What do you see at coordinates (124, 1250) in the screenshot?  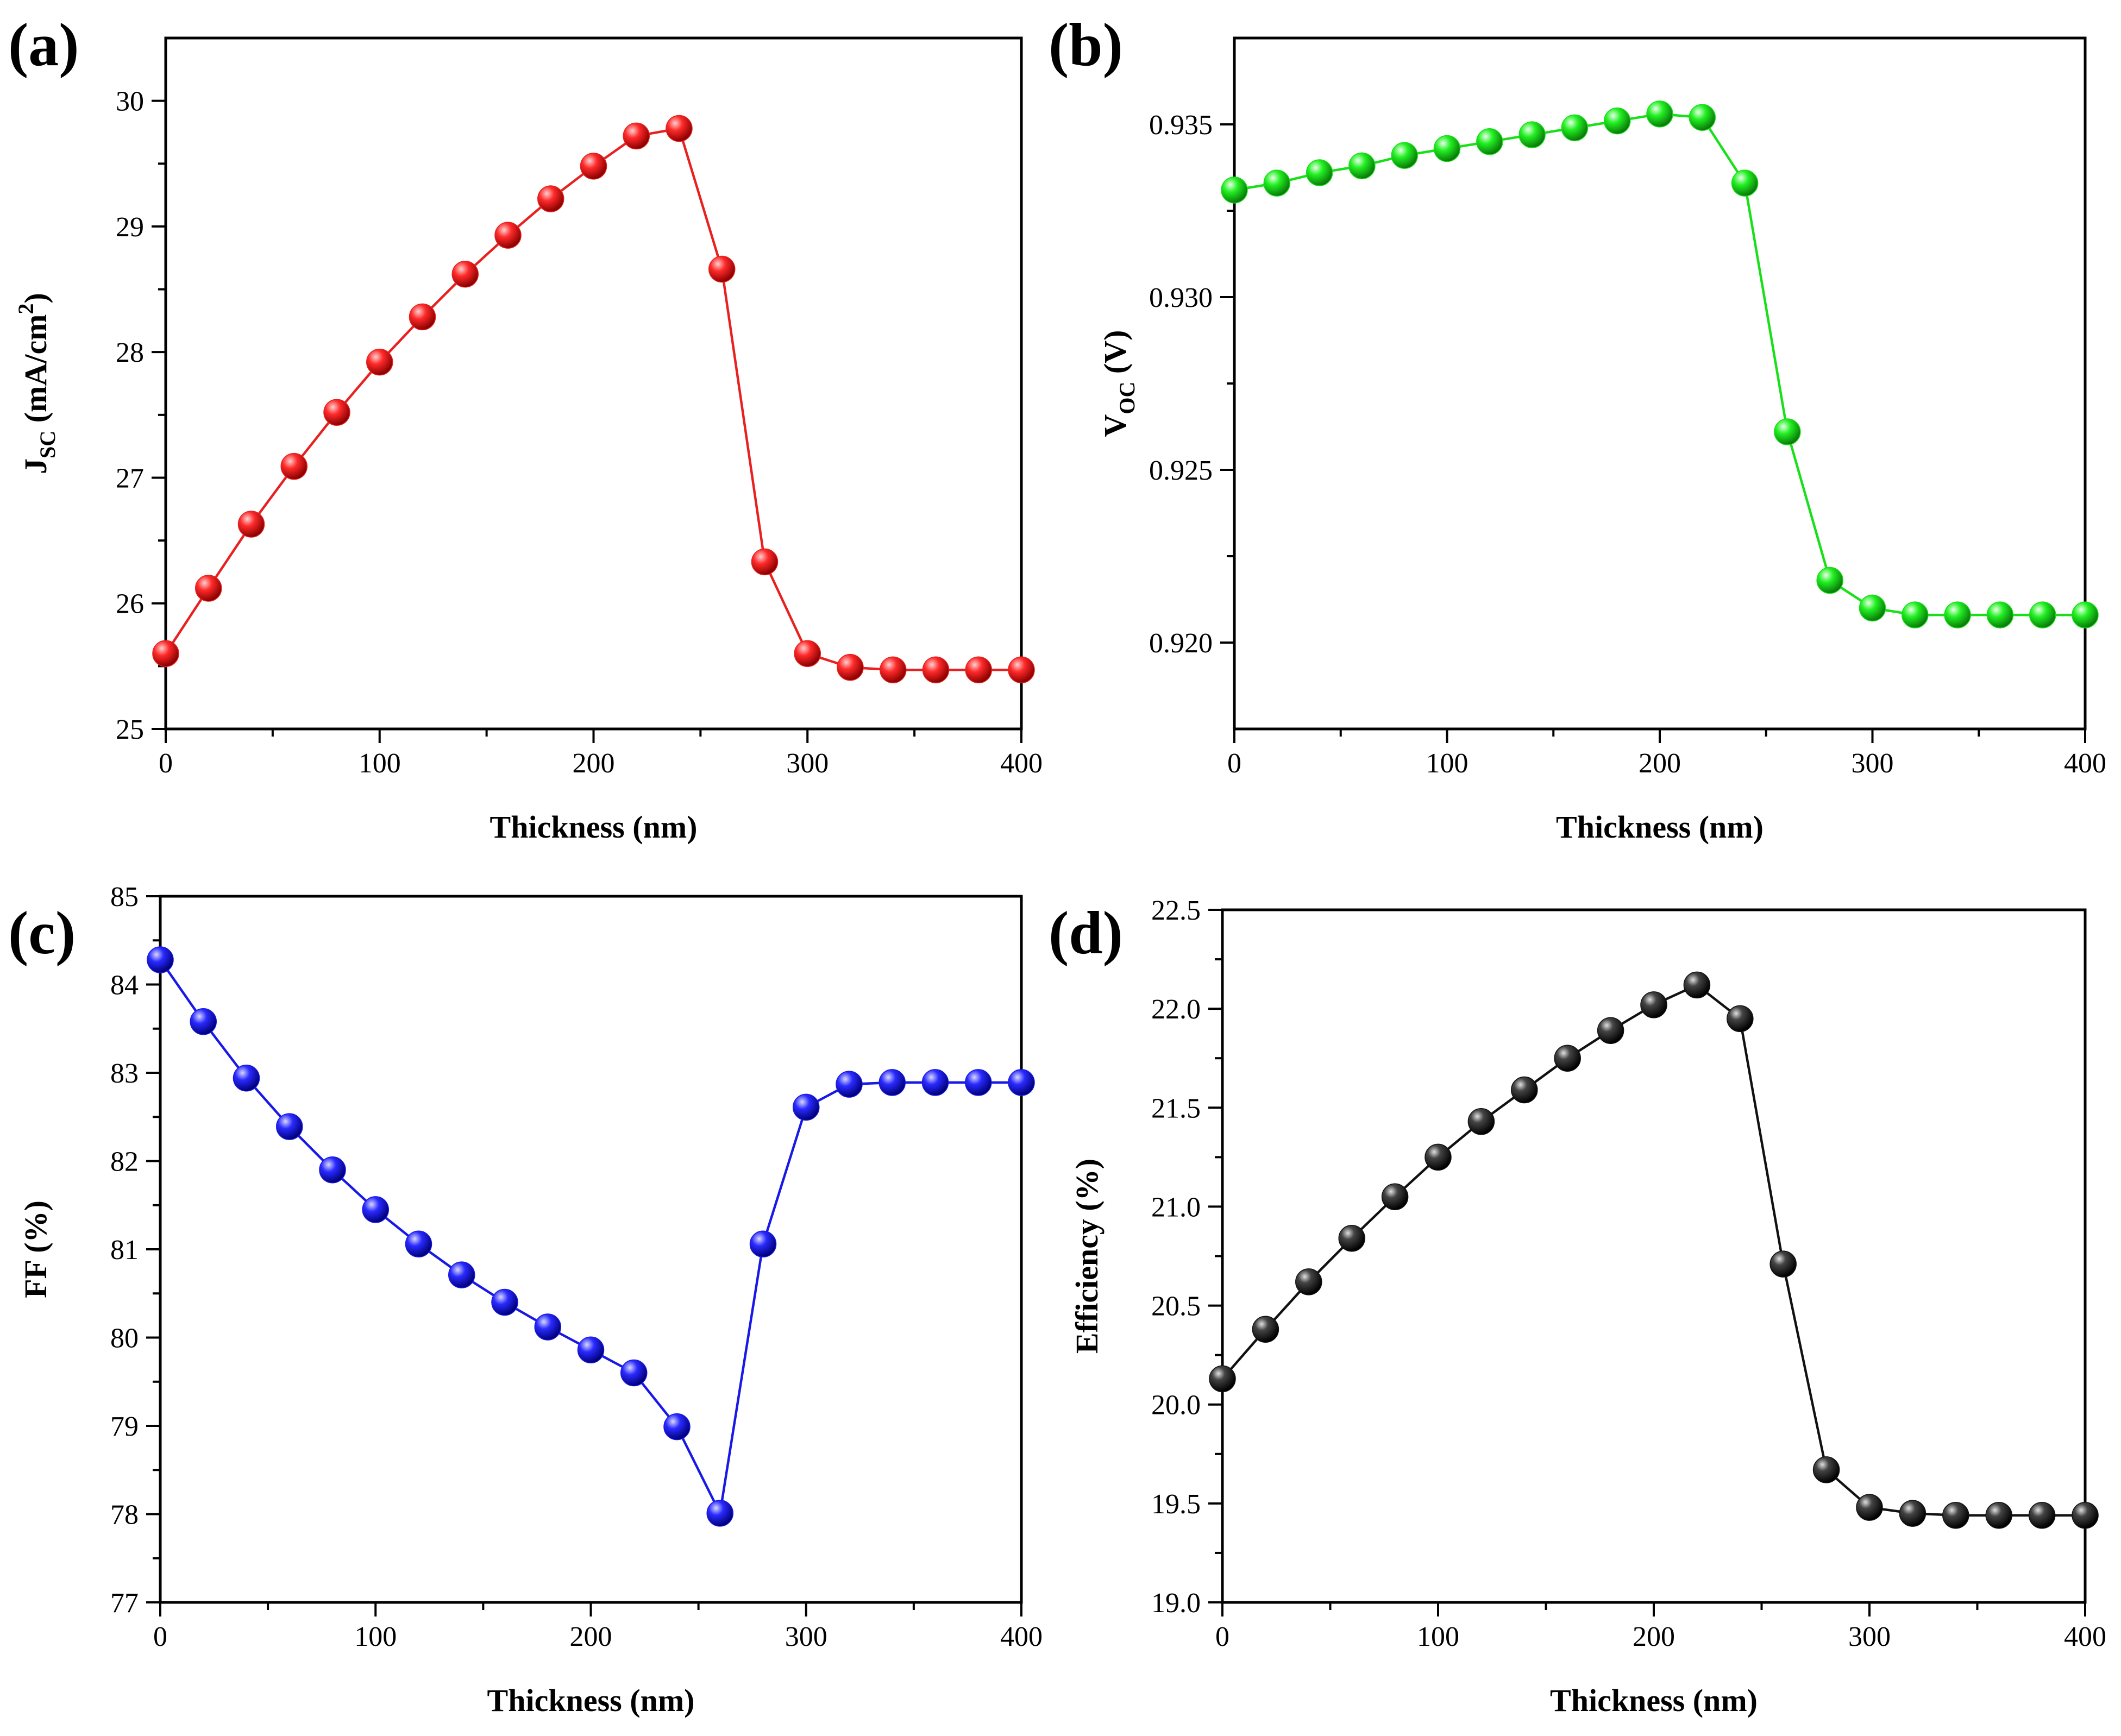 I see `y-tick-label: 81` at bounding box center [124, 1250].